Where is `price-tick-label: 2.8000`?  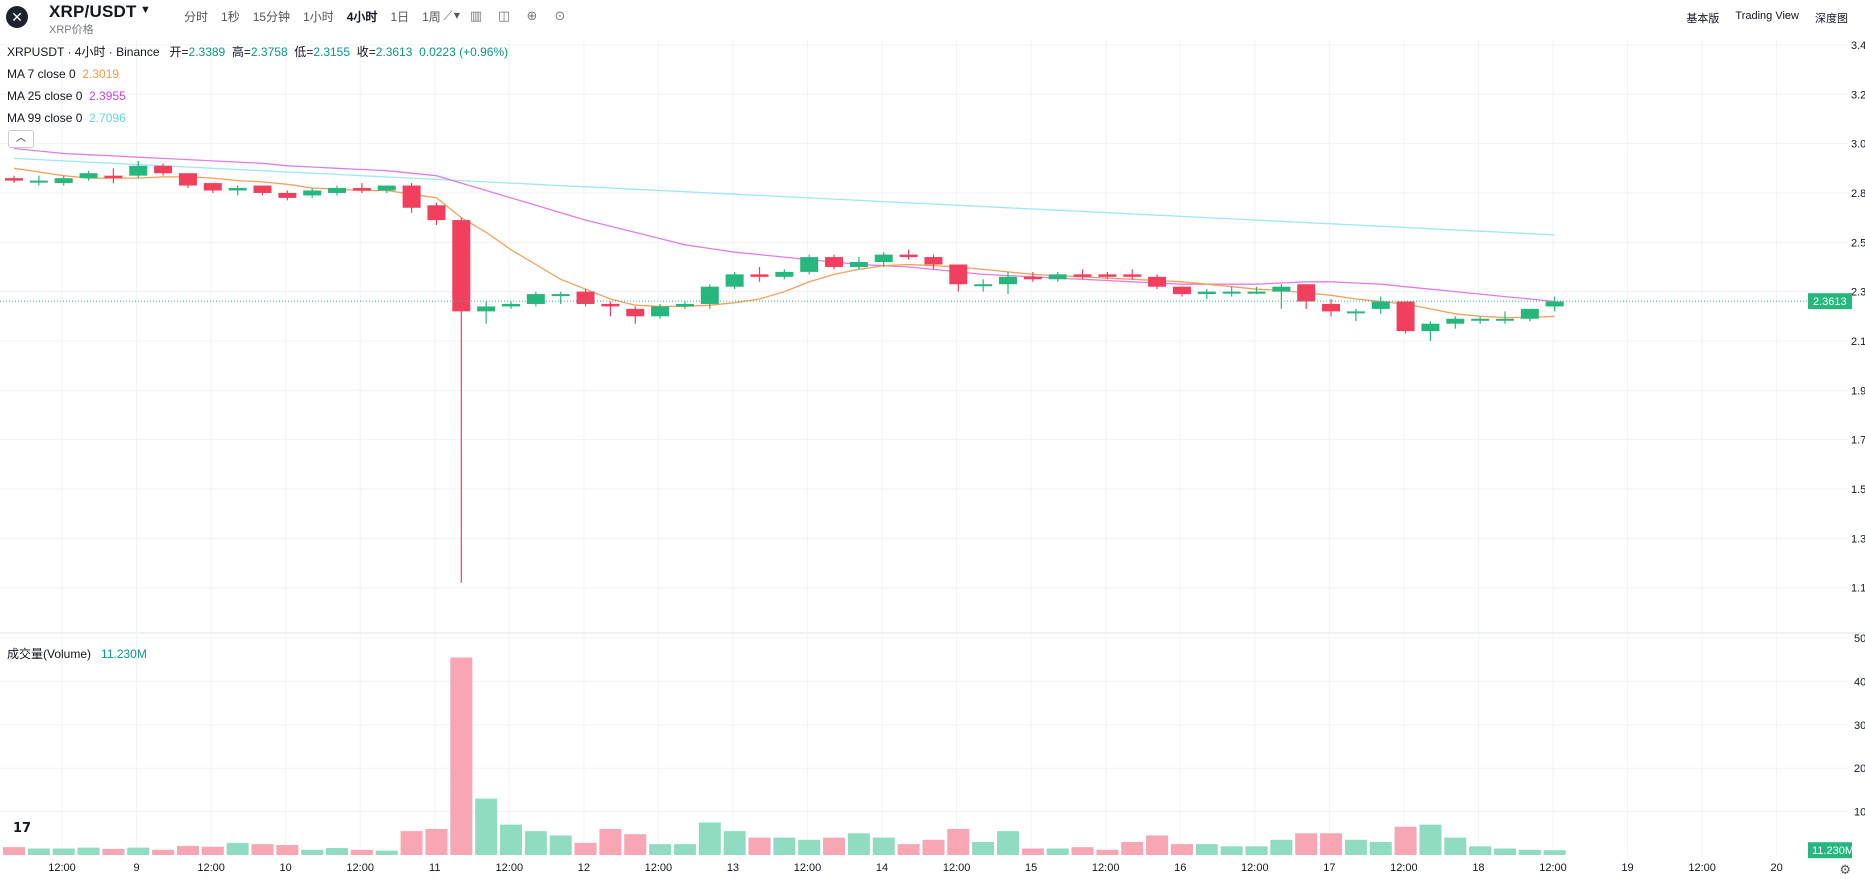
price-tick-label: 2.8000 is located at coordinates (1858, 194).